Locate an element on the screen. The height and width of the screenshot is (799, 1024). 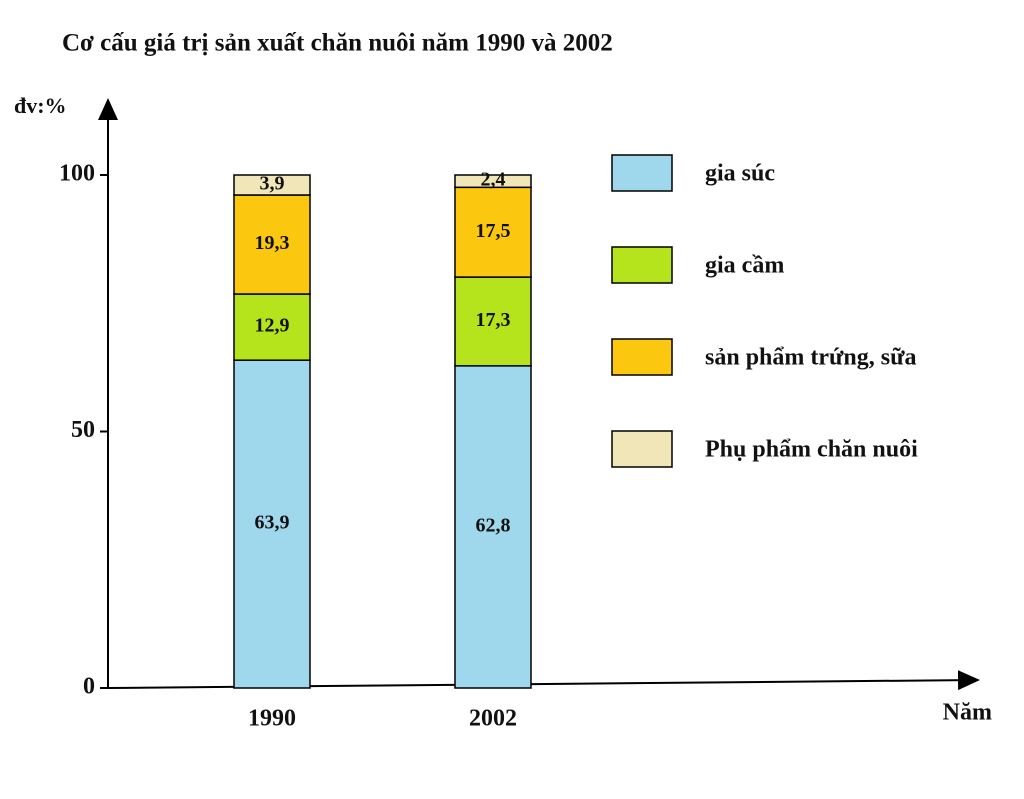
x-axis-label: Năm is located at coordinates (967, 713).